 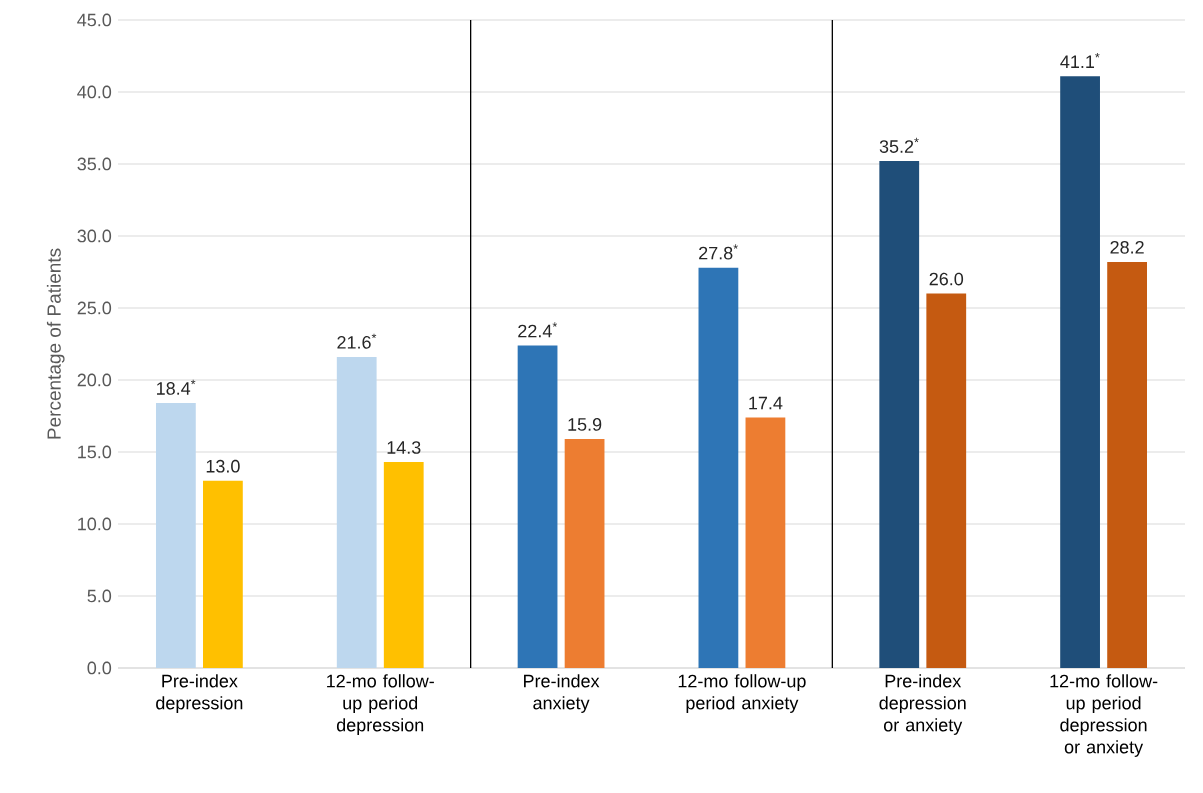 What do you see at coordinates (1104, 715) in the screenshot?
I see `x-tick-label: 12-mo follow-up period depression or anxiety` at bounding box center [1104, 715].